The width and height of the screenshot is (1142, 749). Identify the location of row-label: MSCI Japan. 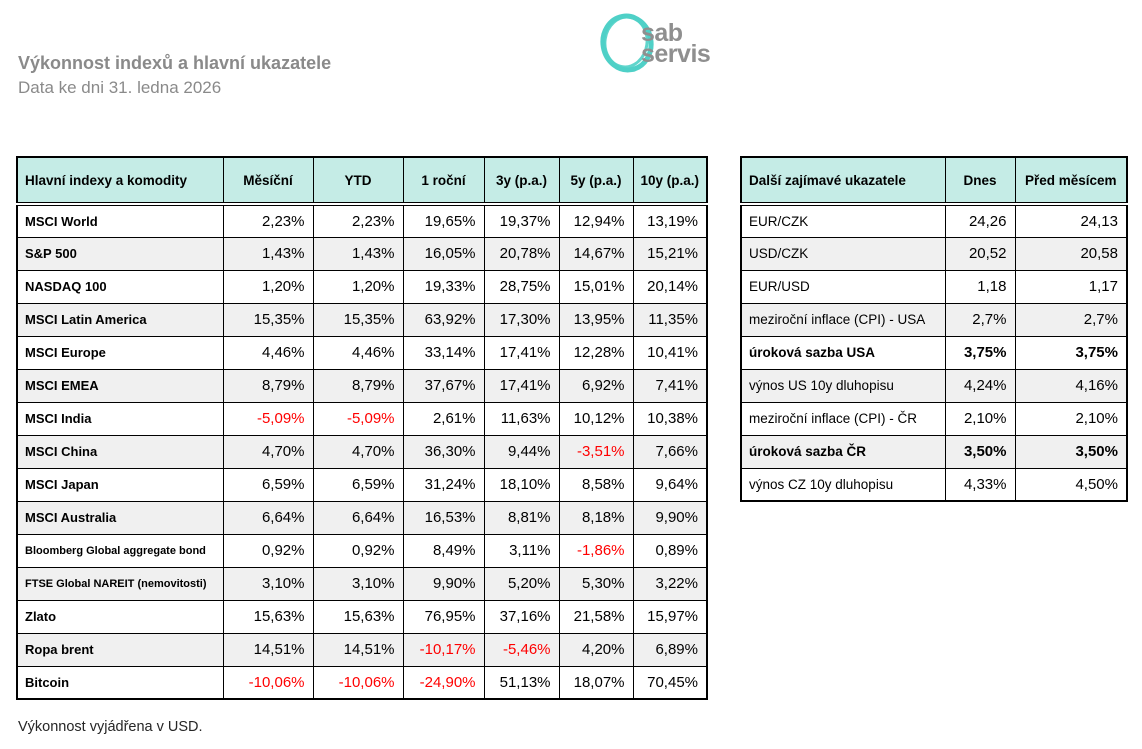
(120, 484).